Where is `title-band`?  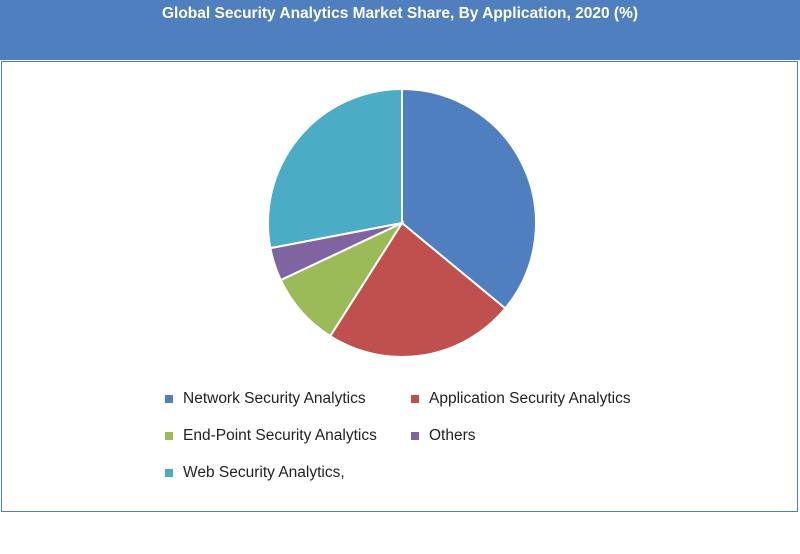 title-band is located at coordinates (400, 30).